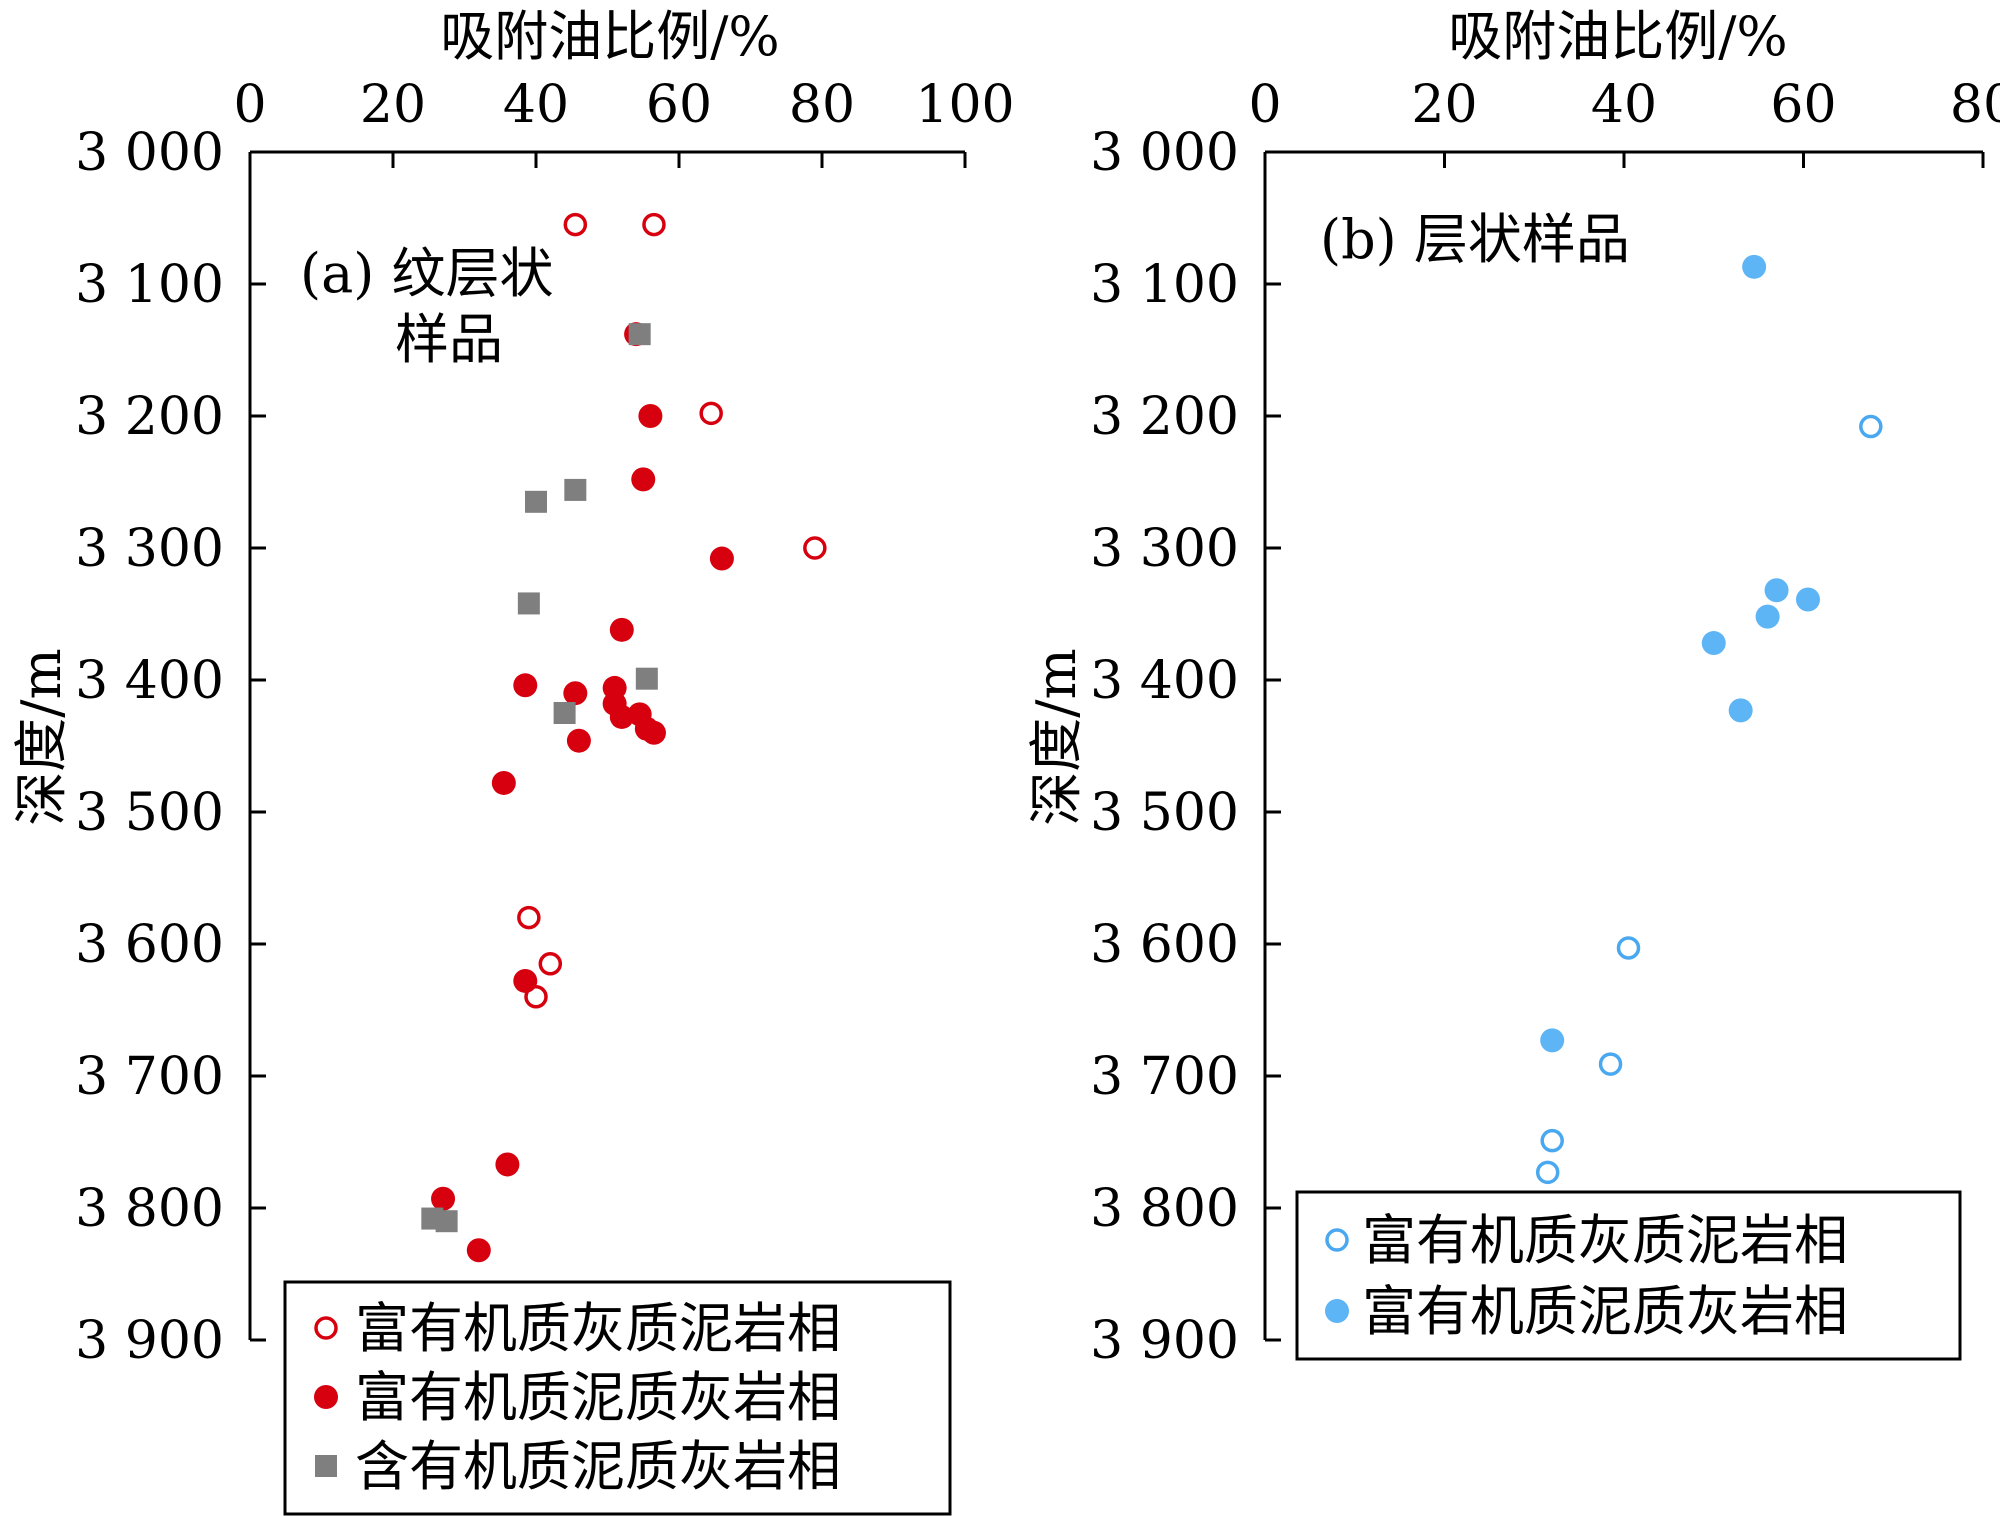  Describe the element at coordinates (41, 736) in the screenshot. I see `y-axis-title-a: 深度/m` at that location.